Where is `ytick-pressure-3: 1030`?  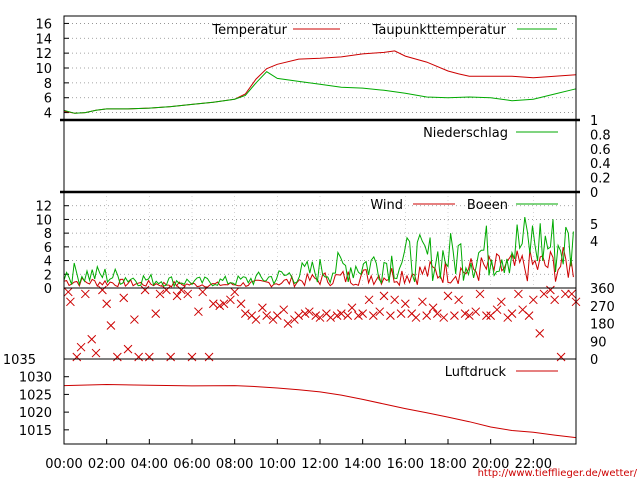
ytick-pressure-3: 1030 is located at coordinates (35, 378).